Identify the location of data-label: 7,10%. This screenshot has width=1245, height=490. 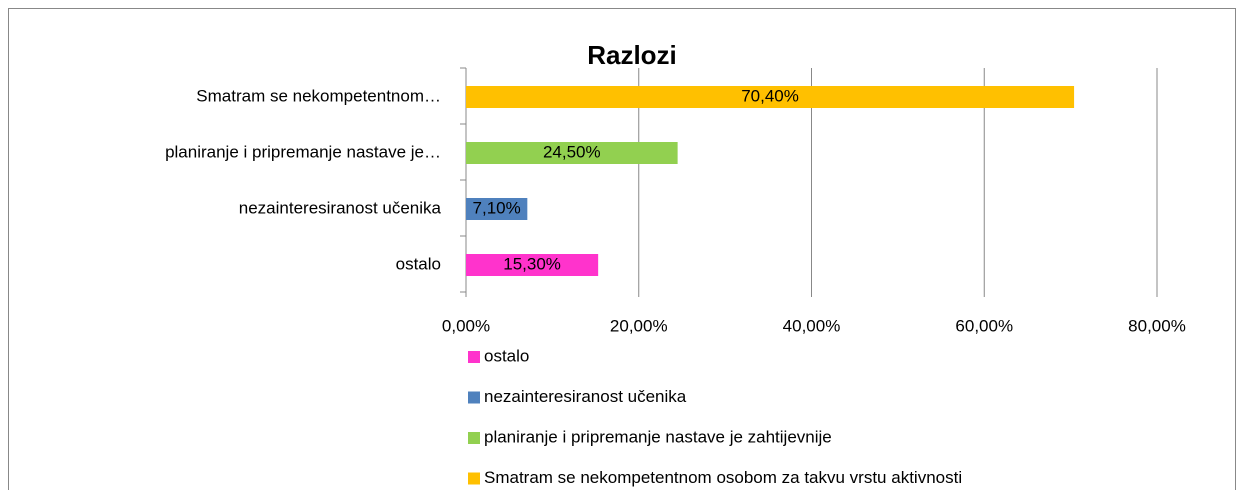
(497, 207).